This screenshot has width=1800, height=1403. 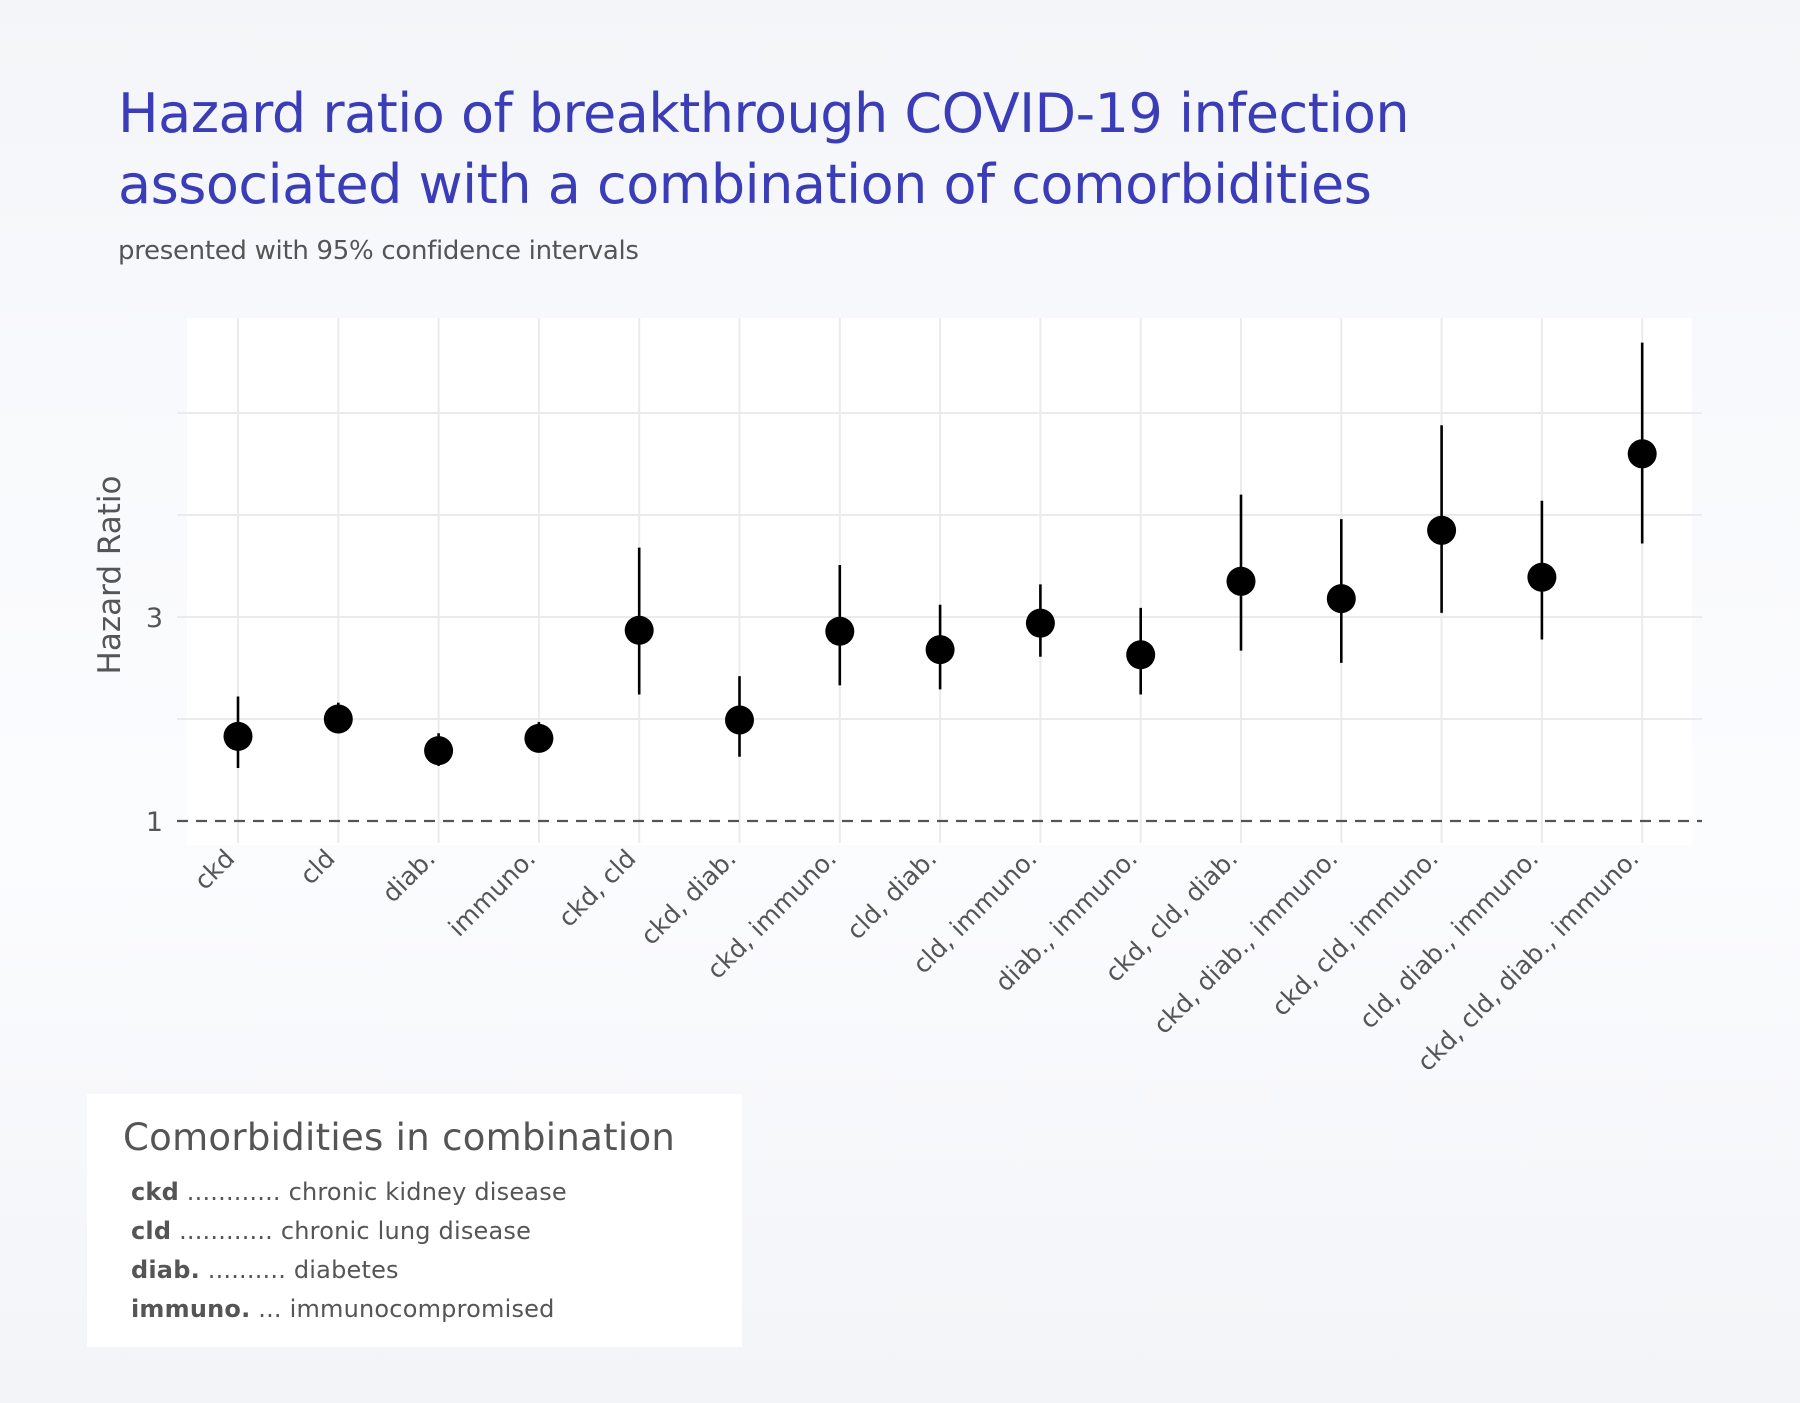 I want to click on legend-item: immuno. ... immunocompromised, so click(x=343, y=1309).